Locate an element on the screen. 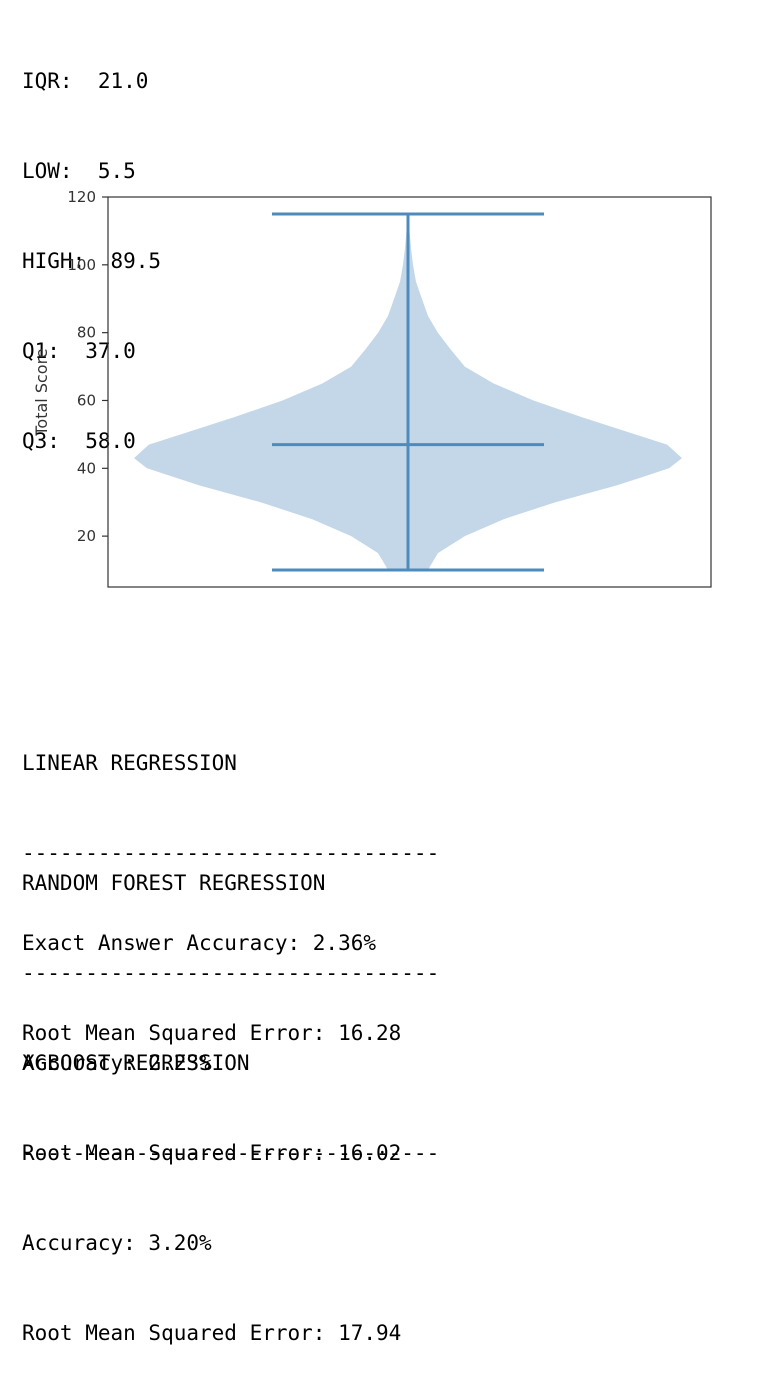  y-axis-label: Total Score is located at coordinates (41, 392).